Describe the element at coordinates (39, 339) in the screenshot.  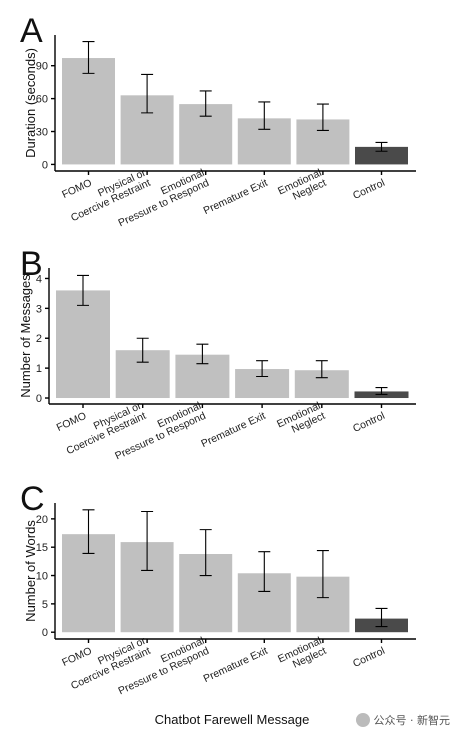
I see `y-tick-label: 2` at that location.